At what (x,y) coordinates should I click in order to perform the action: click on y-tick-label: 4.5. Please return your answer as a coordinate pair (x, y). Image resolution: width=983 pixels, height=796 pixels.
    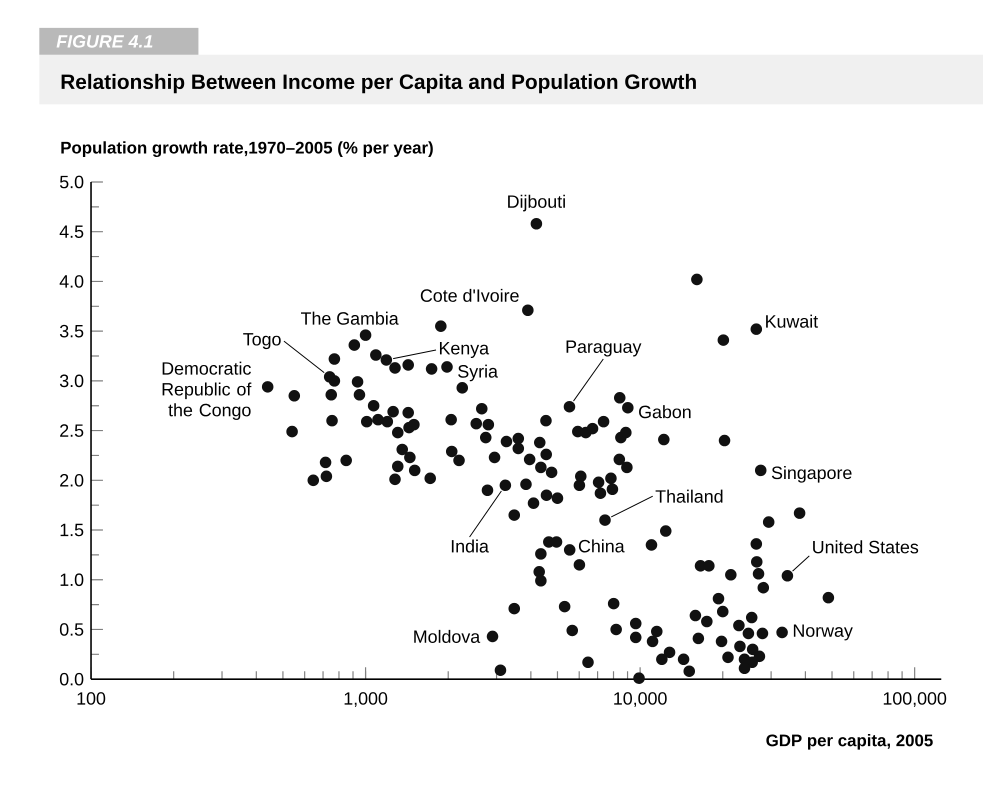
    Looking at the image, I should click on (72, 232).